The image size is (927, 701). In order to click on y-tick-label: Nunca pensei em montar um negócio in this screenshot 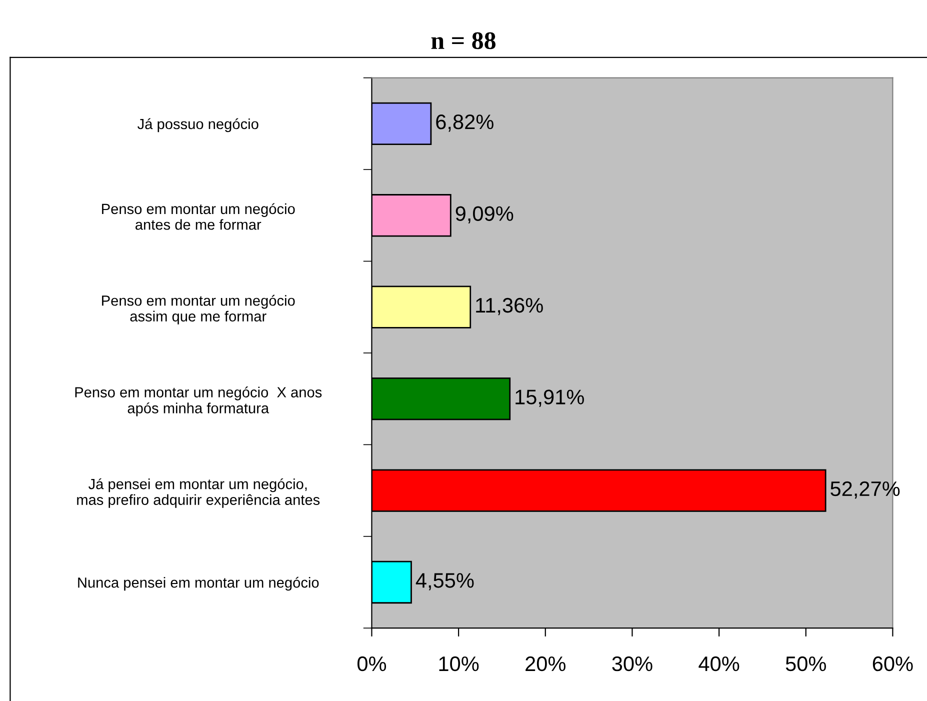, I will do `click(198, 583)`.